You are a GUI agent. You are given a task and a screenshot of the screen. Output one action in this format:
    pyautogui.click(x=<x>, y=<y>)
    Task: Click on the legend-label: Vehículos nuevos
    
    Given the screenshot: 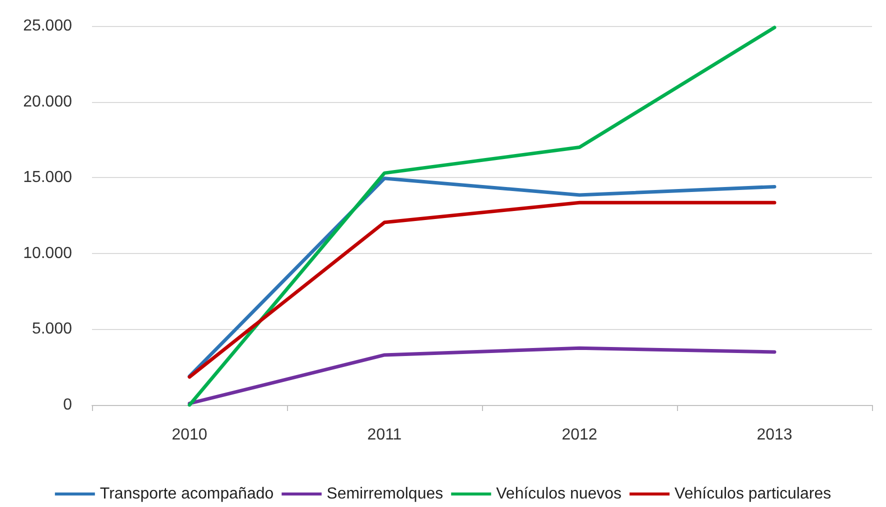 What is the action you would take?
    pyautogui.click(x=559, y=494)
    